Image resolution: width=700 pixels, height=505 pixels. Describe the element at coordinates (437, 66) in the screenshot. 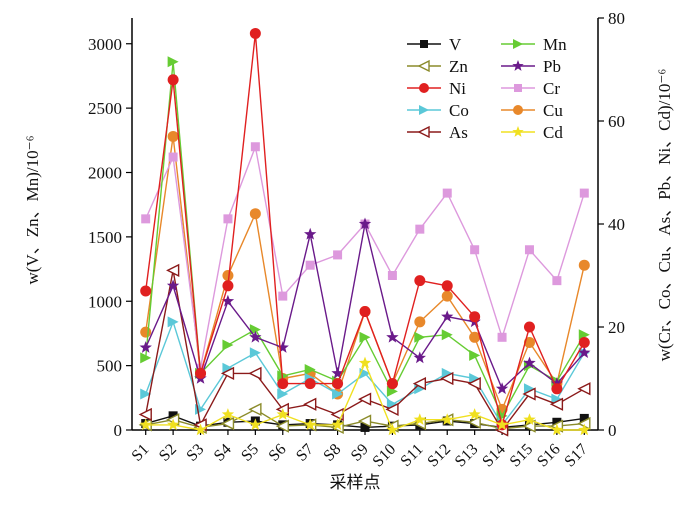

I see `legend-item-Zn: Zn` at that location.